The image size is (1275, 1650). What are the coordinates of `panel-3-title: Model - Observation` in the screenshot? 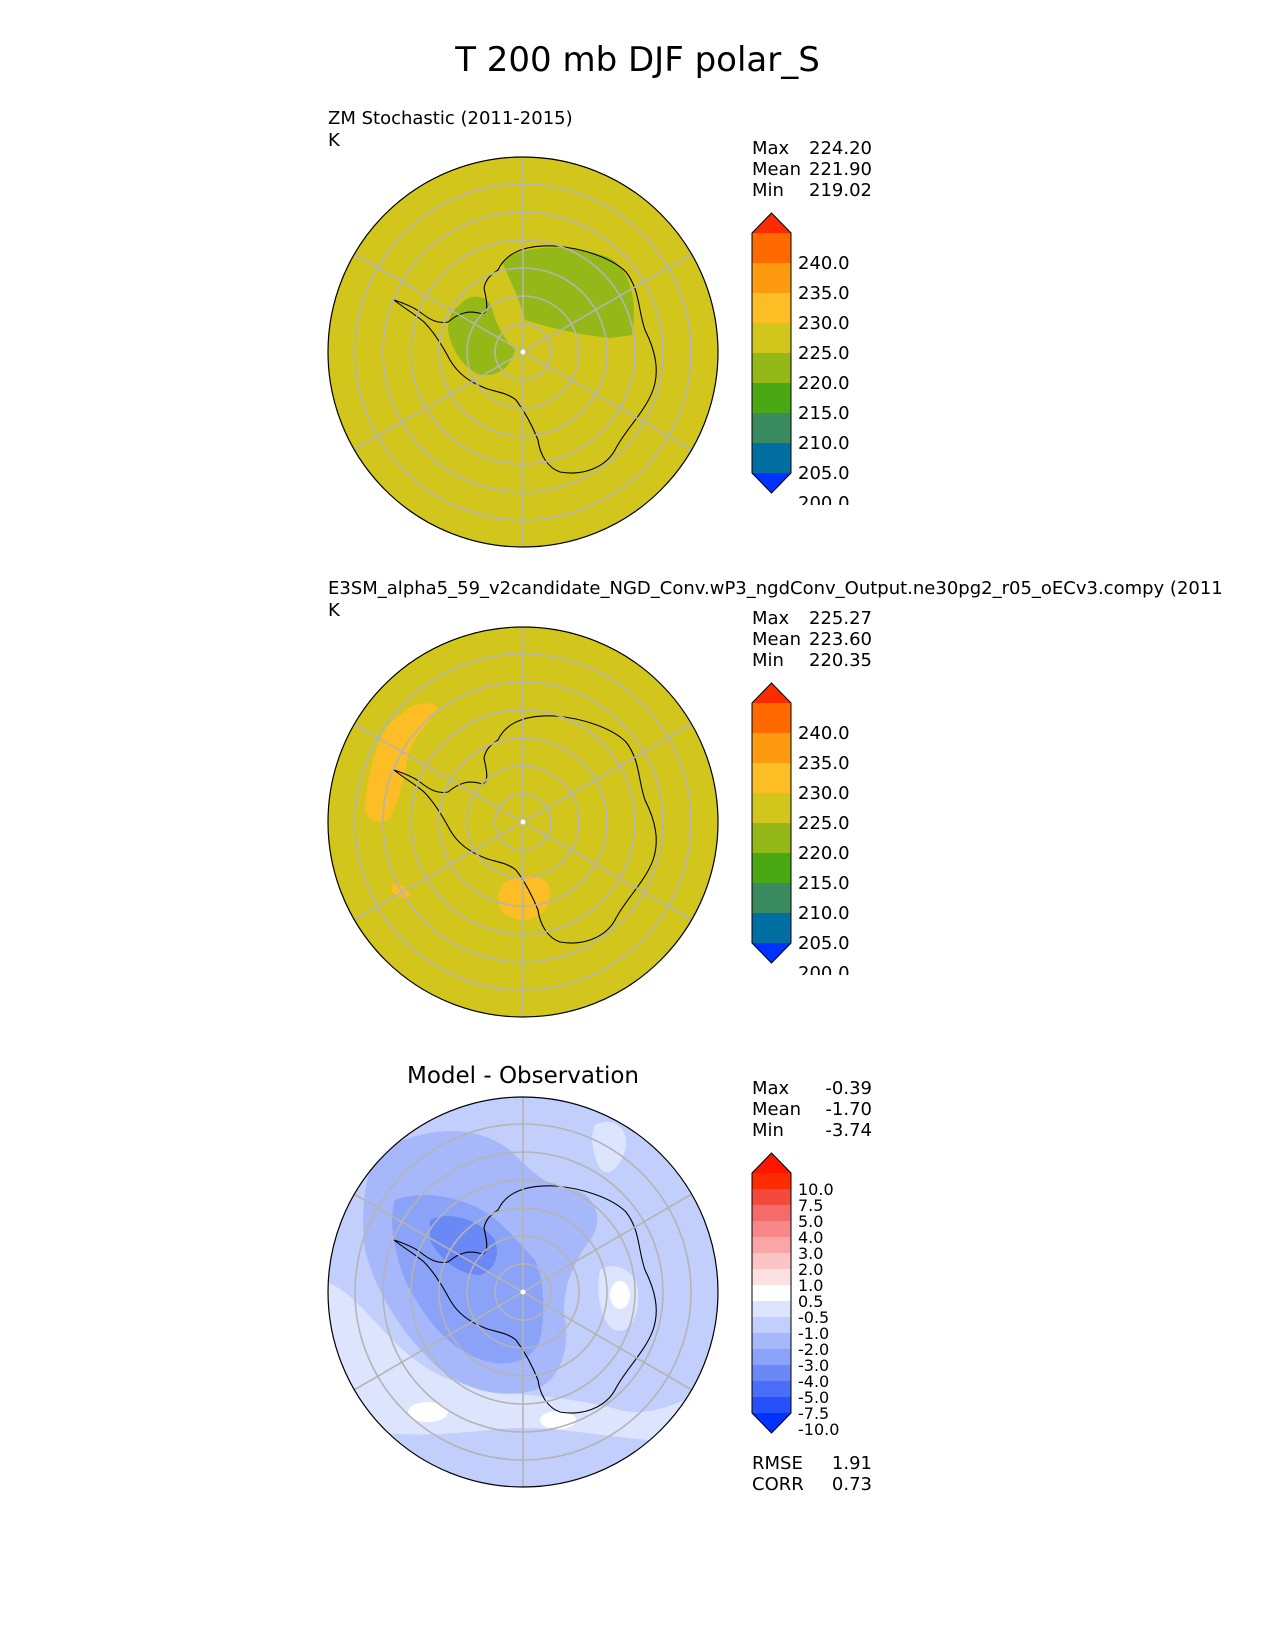 It's located at (523, 1076).